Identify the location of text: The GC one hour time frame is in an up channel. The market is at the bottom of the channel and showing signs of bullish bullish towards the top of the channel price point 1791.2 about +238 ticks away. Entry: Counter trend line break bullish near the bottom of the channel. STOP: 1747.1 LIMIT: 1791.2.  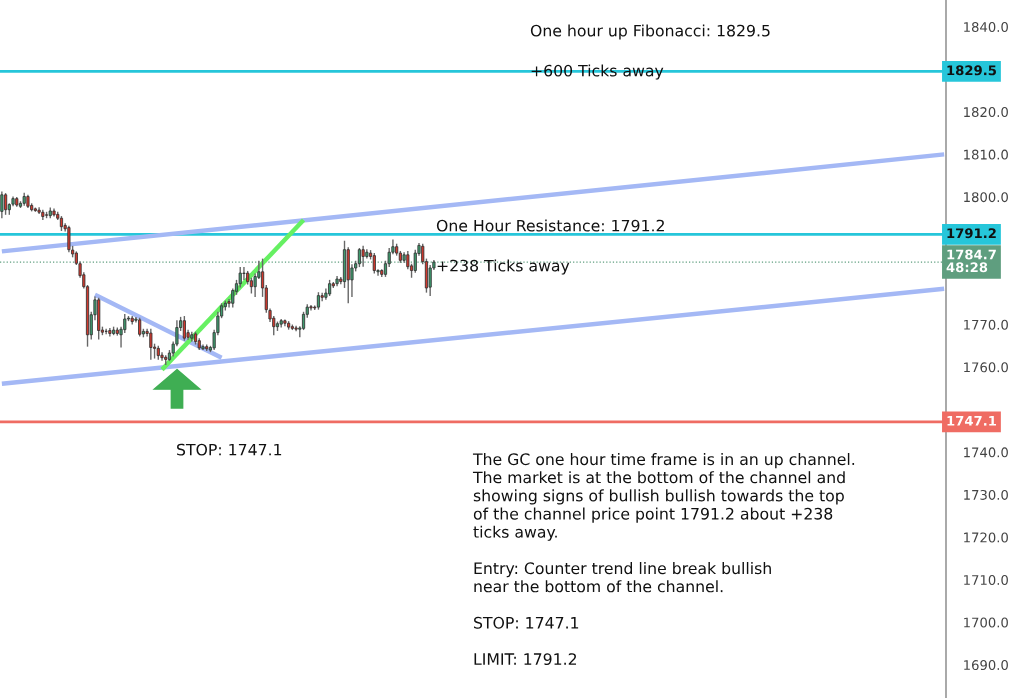
(663, 559).